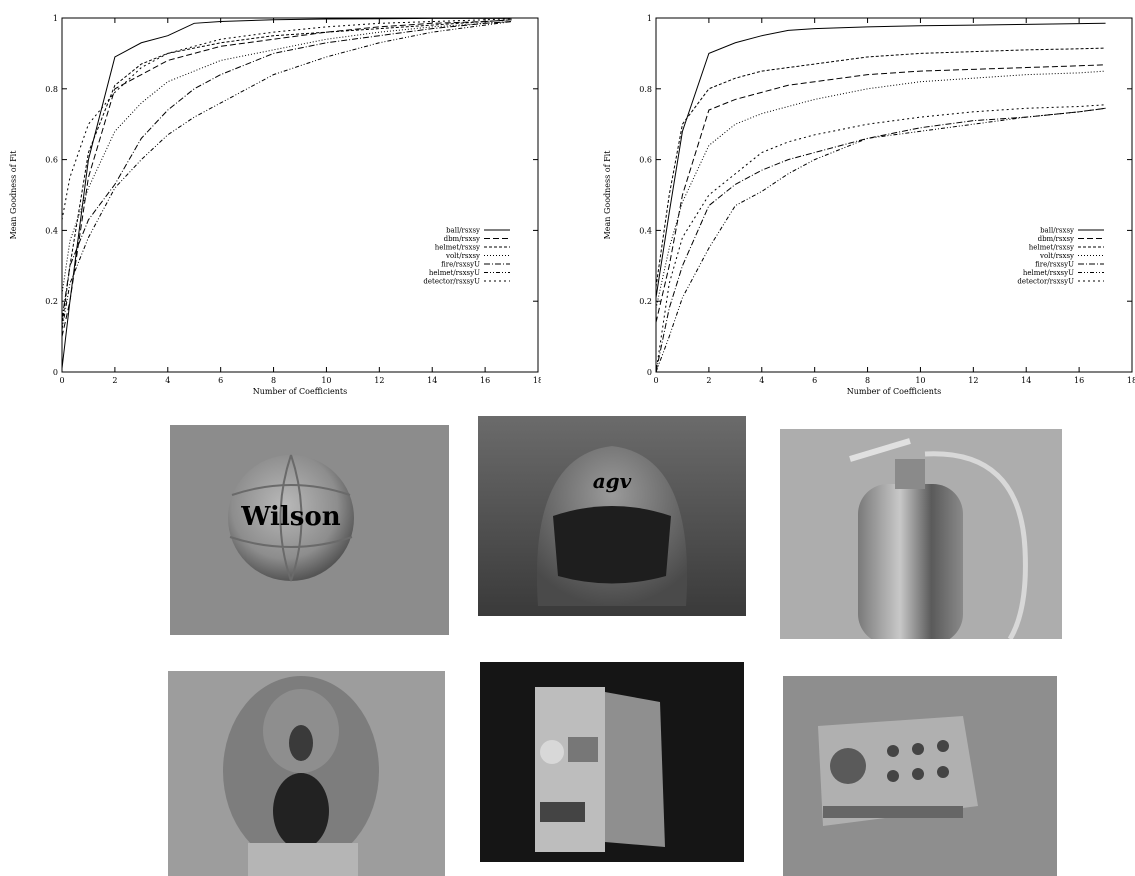  Describe the element at coordinates (893, 812) in the screenshot. I see `detector-switch-row` at that location.